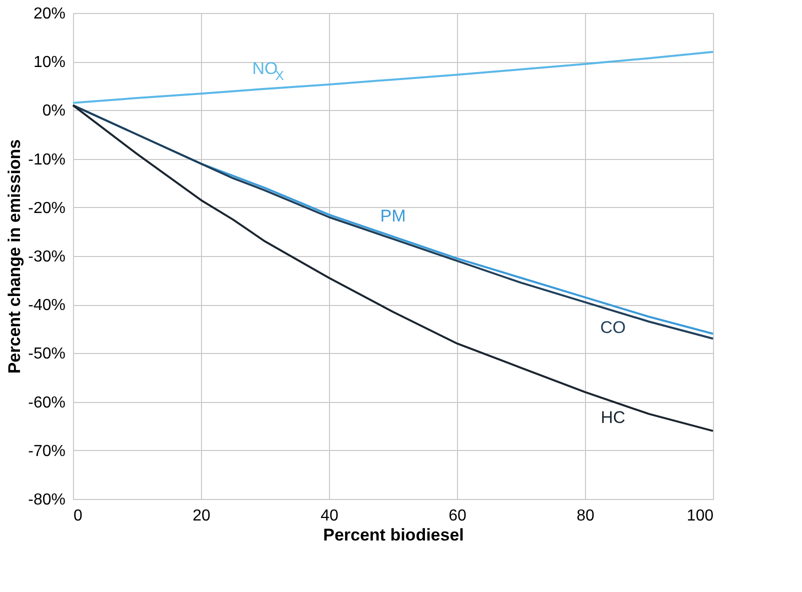 The image size is (802, 592). I want to click on y-tick-label: -10%, so click(47, 159).